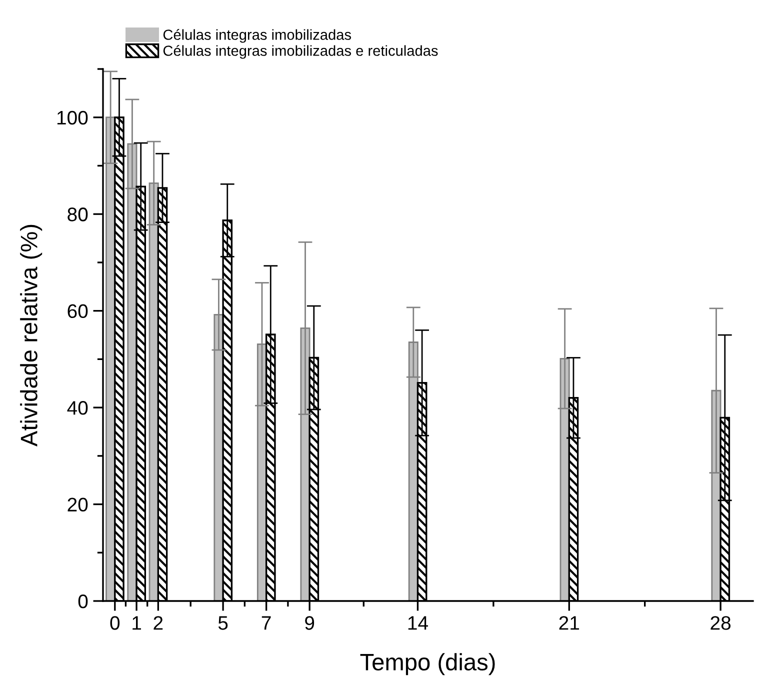  Describe the element at coordinates (78, 215) in the screenshot. I see `y-tick-label: 80` at that location.